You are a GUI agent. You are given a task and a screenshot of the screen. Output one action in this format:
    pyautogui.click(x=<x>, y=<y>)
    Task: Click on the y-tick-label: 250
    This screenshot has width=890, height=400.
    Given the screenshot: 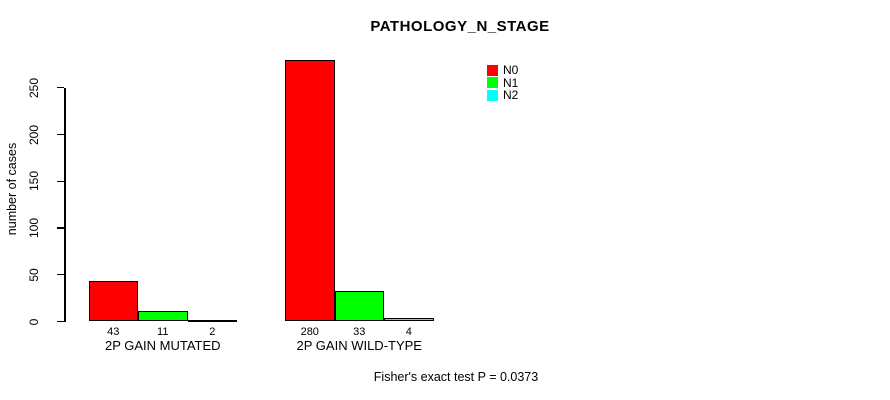 What is the action you would take?
    pyautogui.click(x=34, y=87)
    